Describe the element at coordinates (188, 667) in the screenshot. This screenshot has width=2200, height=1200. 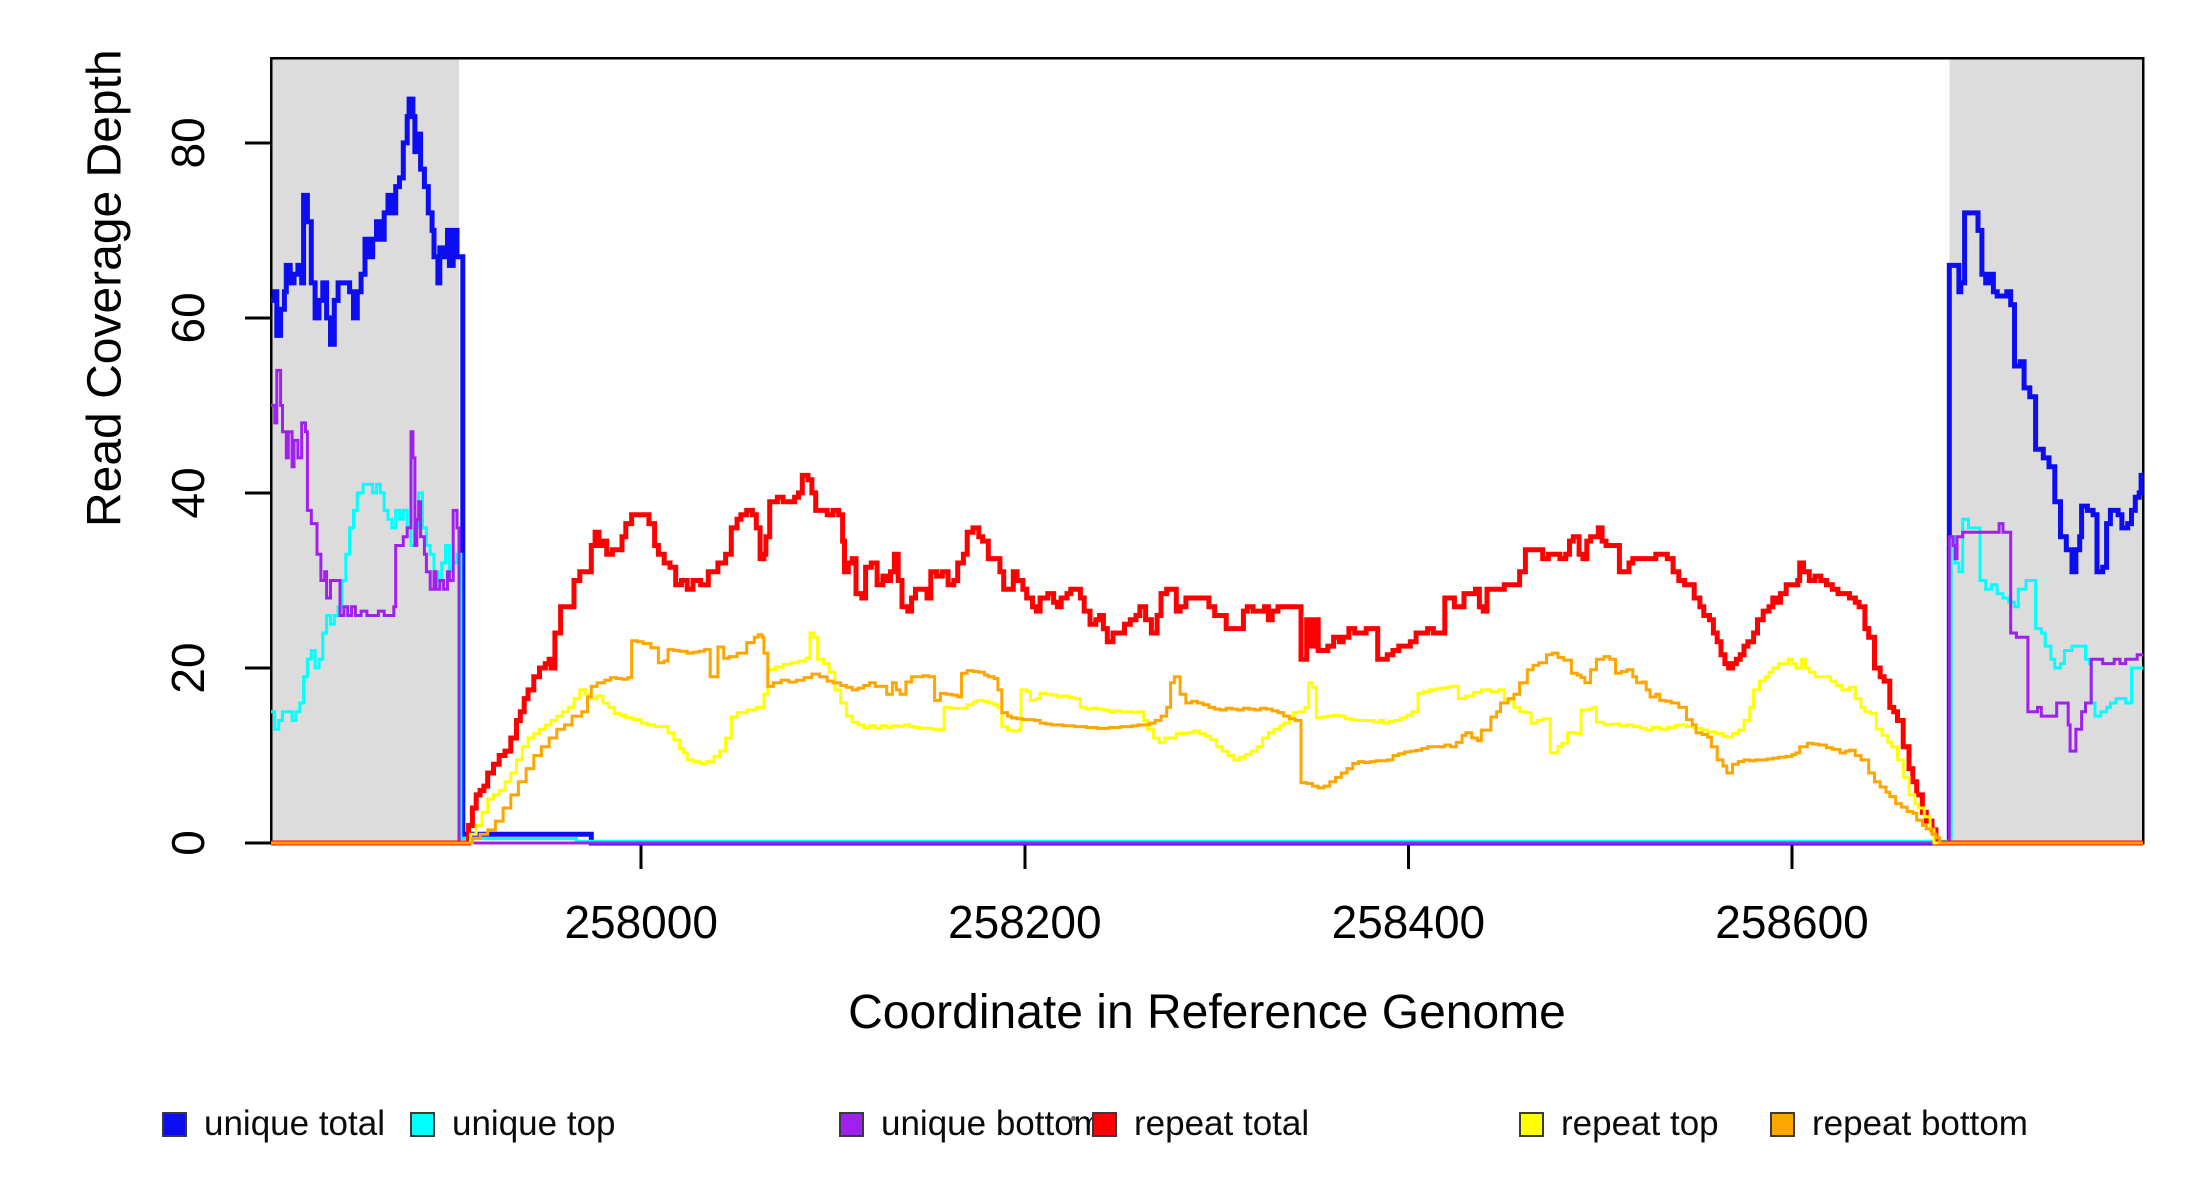
I see `y-tick-label: 20` at that location.